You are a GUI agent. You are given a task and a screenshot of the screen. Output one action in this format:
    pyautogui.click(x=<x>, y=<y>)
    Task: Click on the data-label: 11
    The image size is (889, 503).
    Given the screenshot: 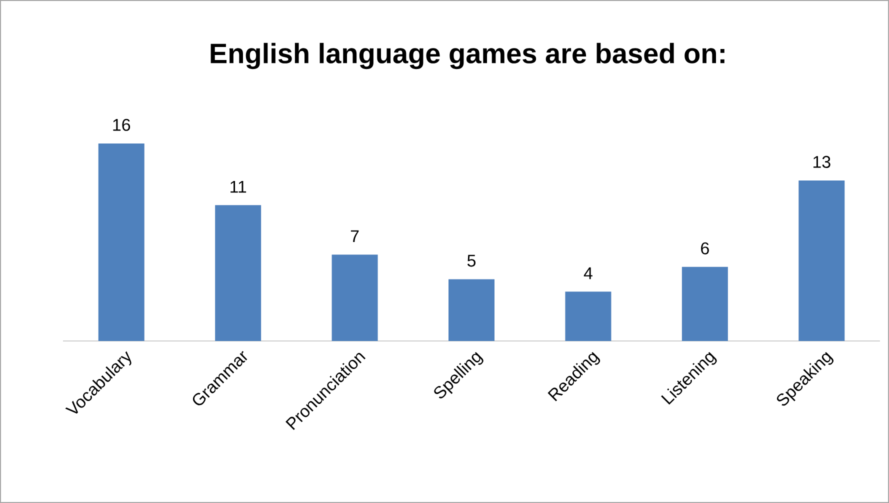 What is the action you would take?
    pyautogui.click(x=238, y=186)
    